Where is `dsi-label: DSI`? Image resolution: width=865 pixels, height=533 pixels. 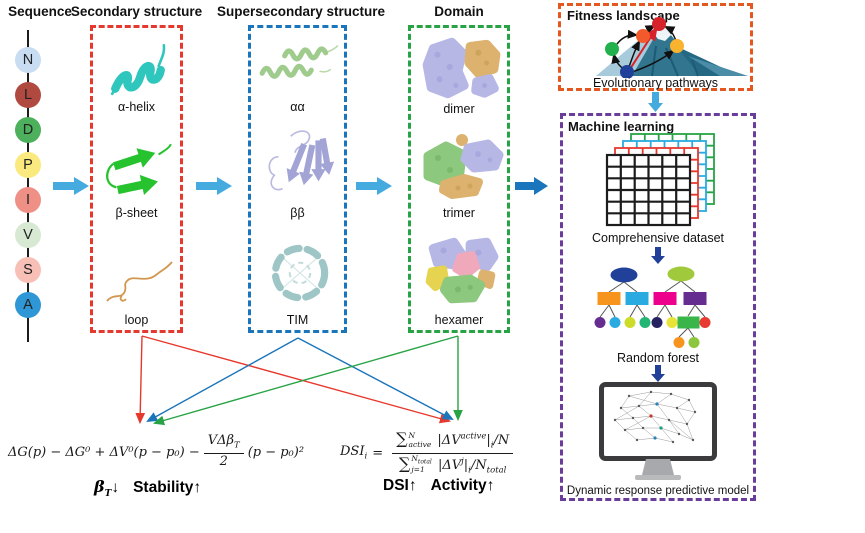
dsi-label: DSI is located at coordinates (396, 485).